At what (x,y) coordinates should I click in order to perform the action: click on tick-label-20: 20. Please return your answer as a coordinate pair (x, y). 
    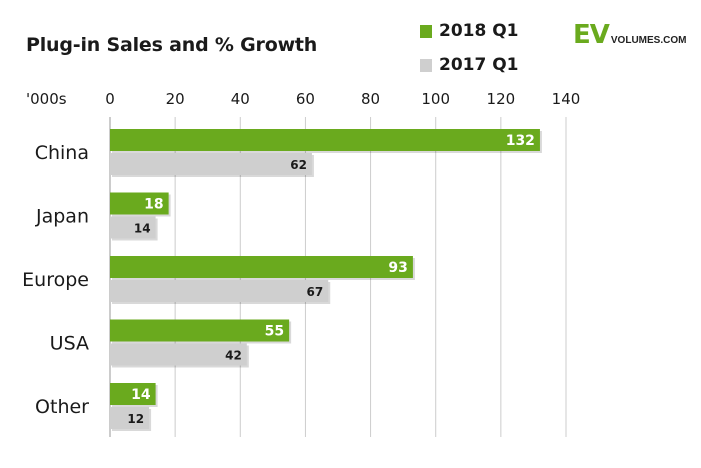
    Looking at the image, I should click on (175, 99).